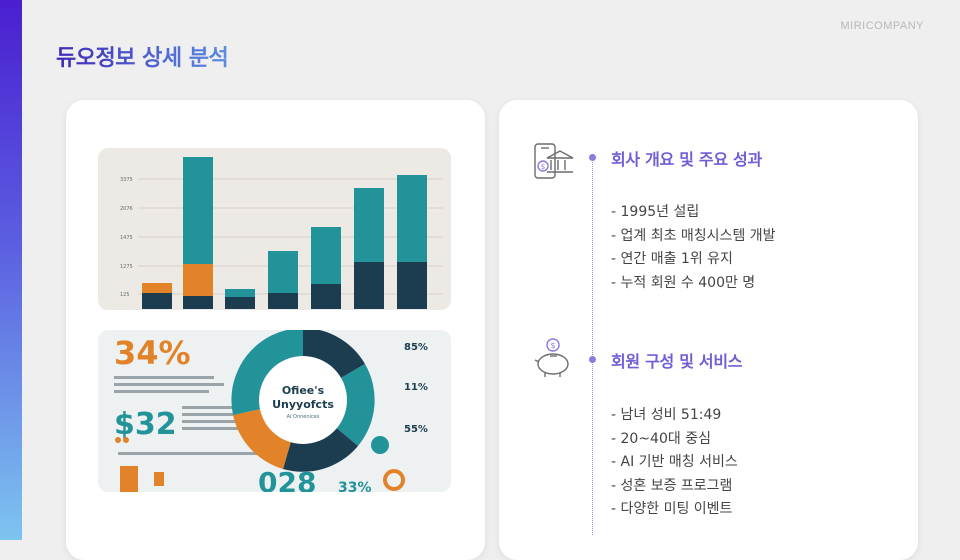 The height and width of the screenshot is (560, 960). Describe the element at coordinates (303, 404) in the screenshot. I see `circle-subtitle: Unyyofcts` at that location.